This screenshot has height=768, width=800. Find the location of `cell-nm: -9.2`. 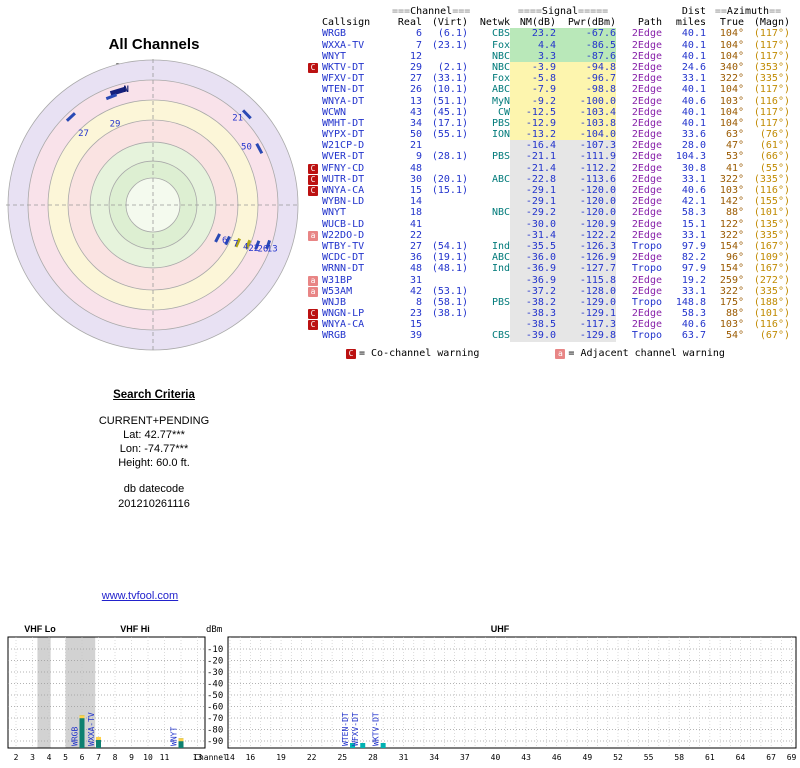

cell-nm: -9.2 is located at coordinates (533, 101).